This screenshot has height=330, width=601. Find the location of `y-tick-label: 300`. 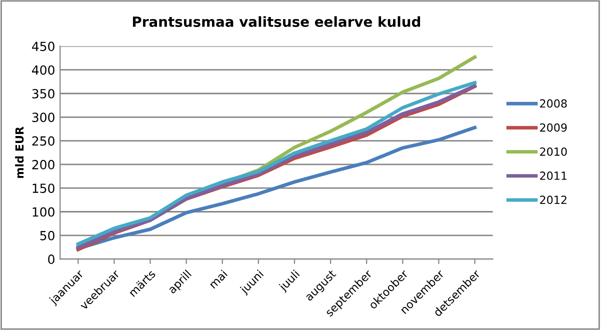

y-tick-label: 300 is located at coordinates (43, 117).